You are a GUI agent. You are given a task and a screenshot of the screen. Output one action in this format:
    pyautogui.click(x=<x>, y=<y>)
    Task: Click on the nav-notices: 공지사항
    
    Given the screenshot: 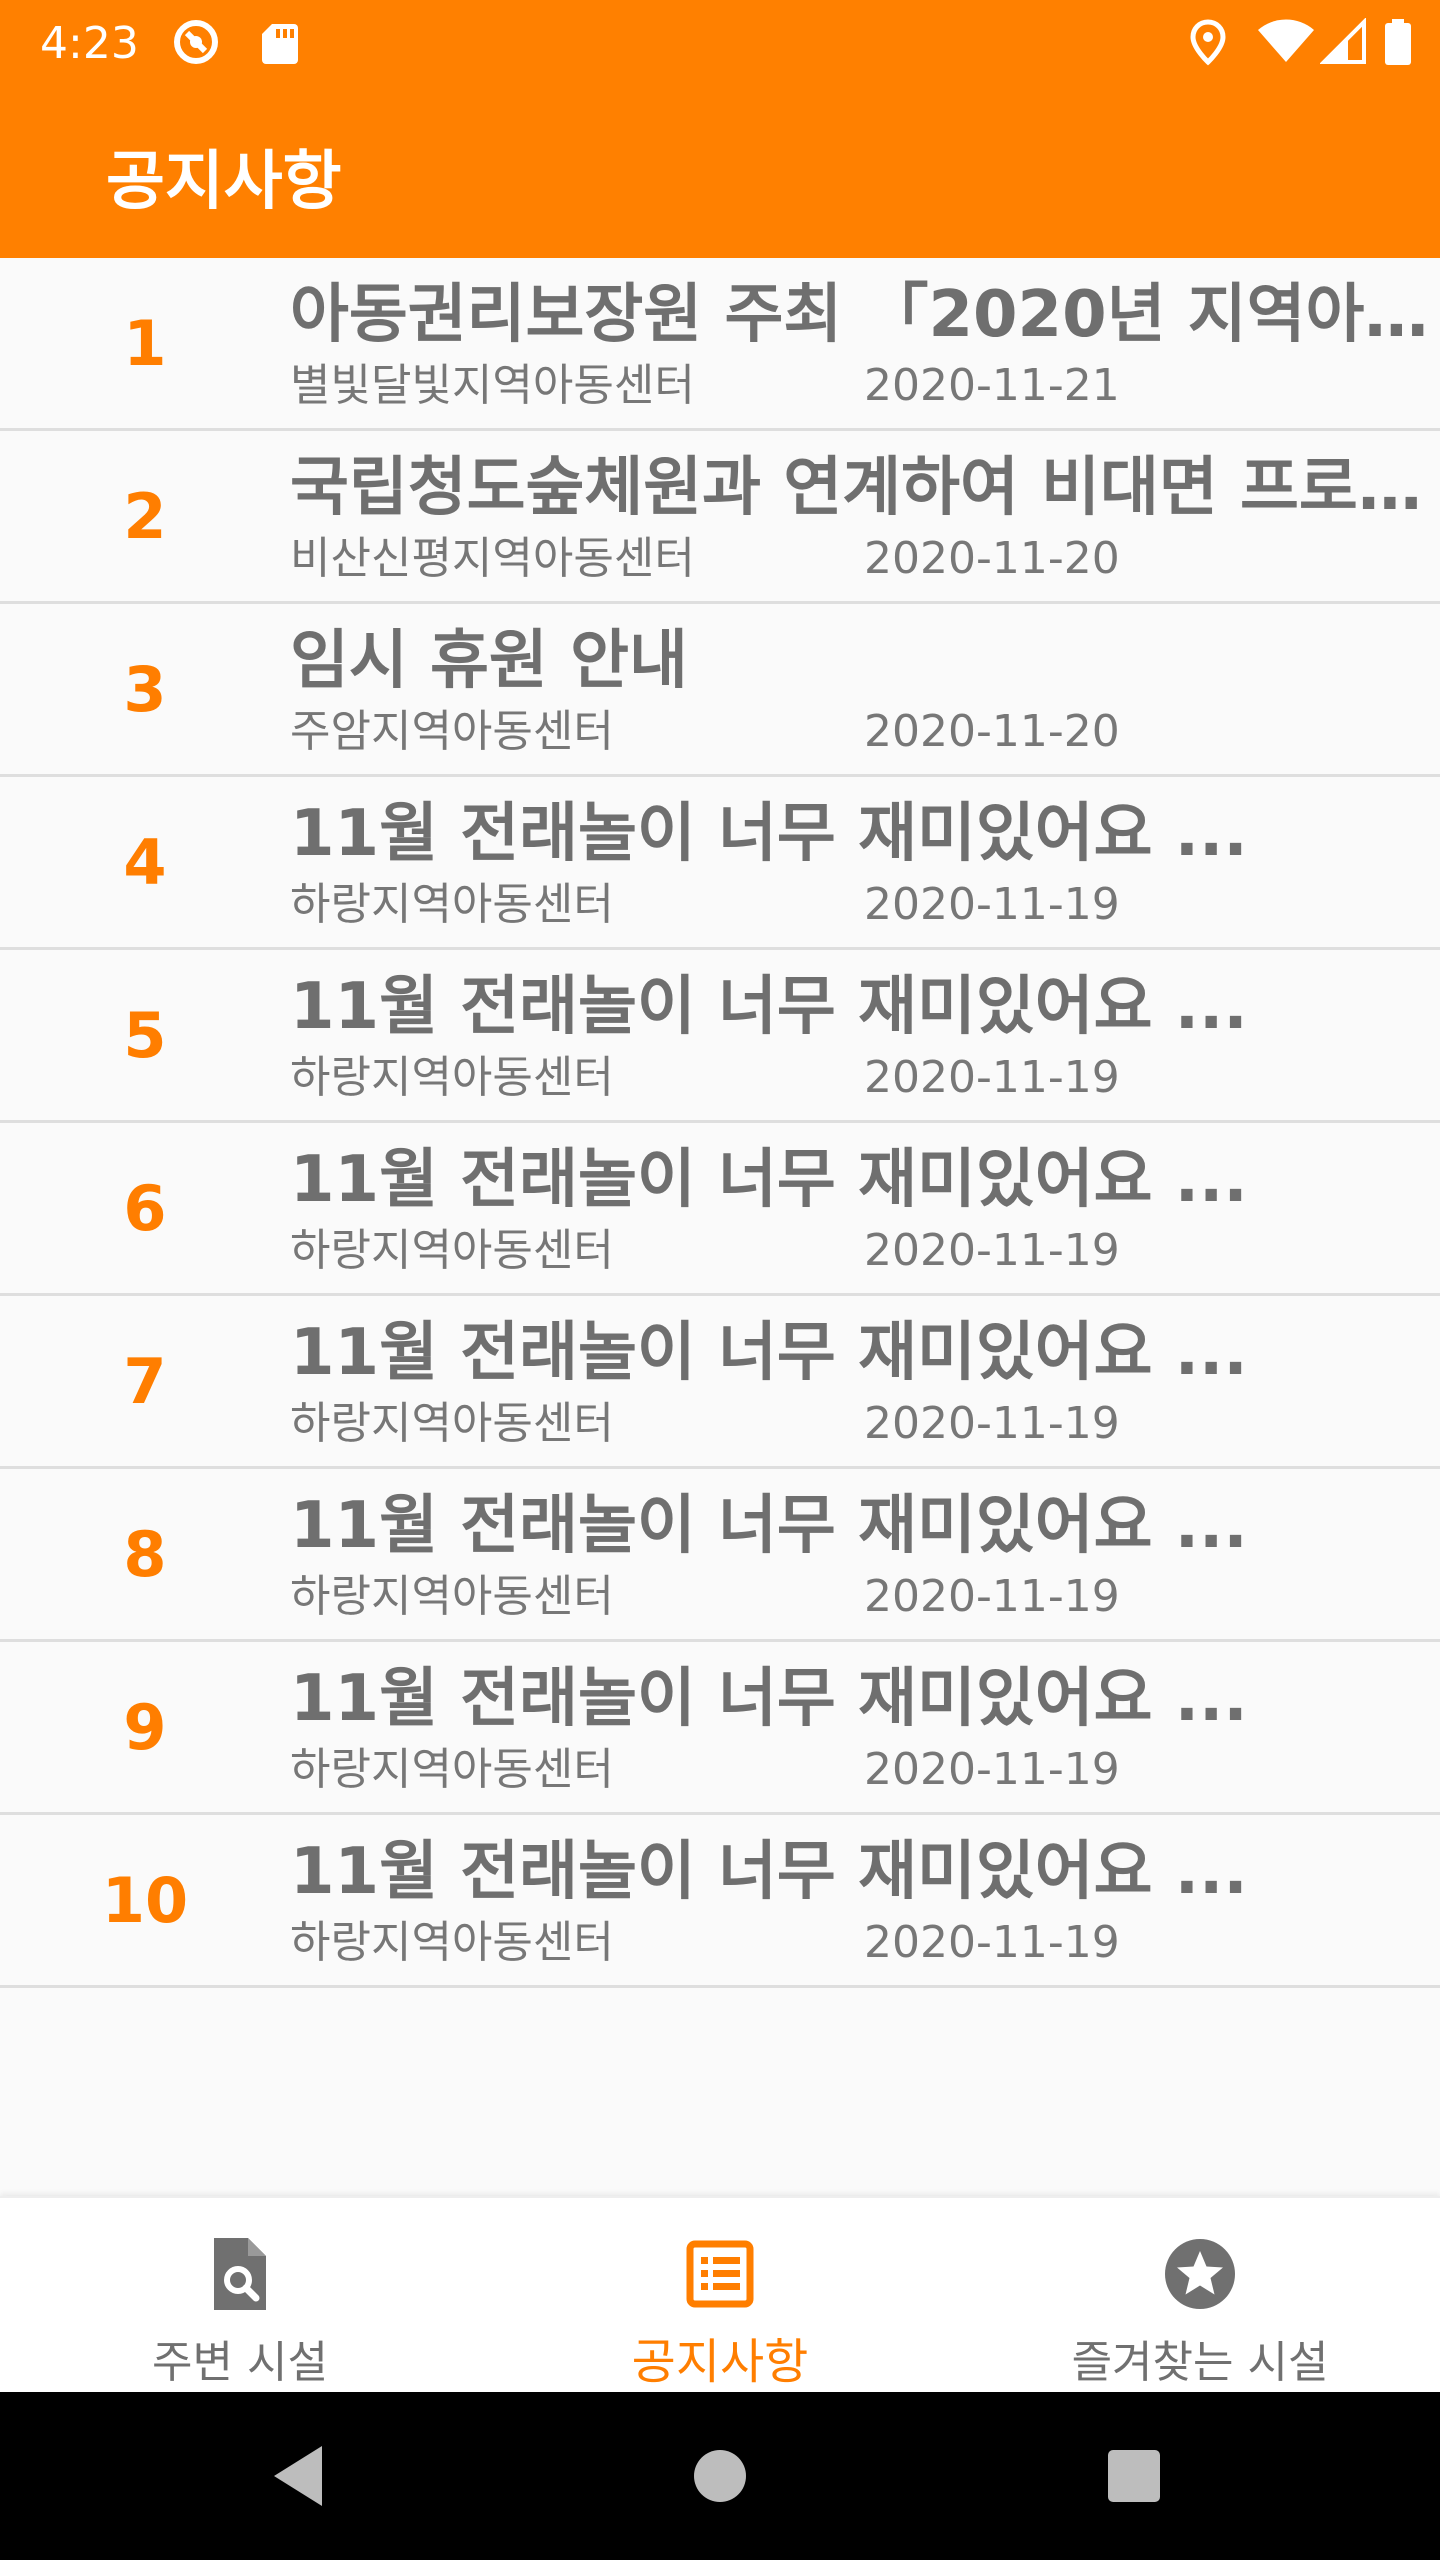 What is the action you would take?
    pyautogui.click(x=720, y=2296)
    